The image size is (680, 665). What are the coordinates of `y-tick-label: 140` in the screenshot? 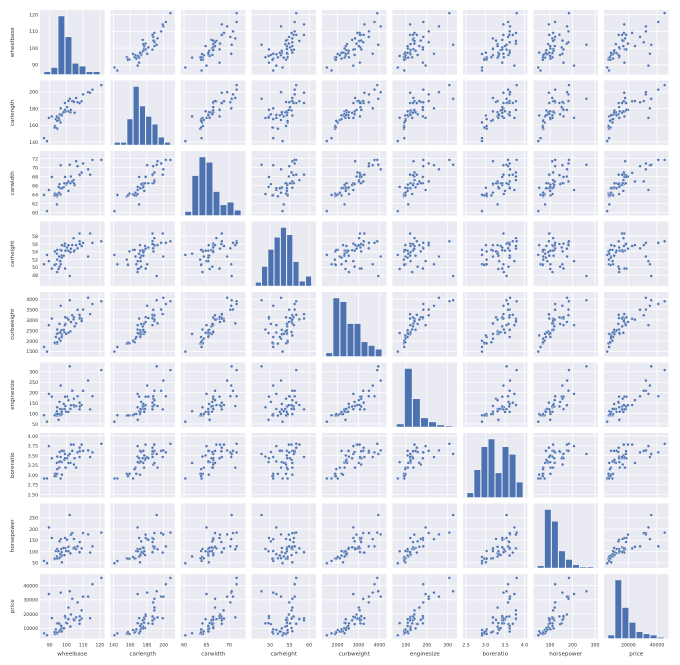 It's located at (33, 143).